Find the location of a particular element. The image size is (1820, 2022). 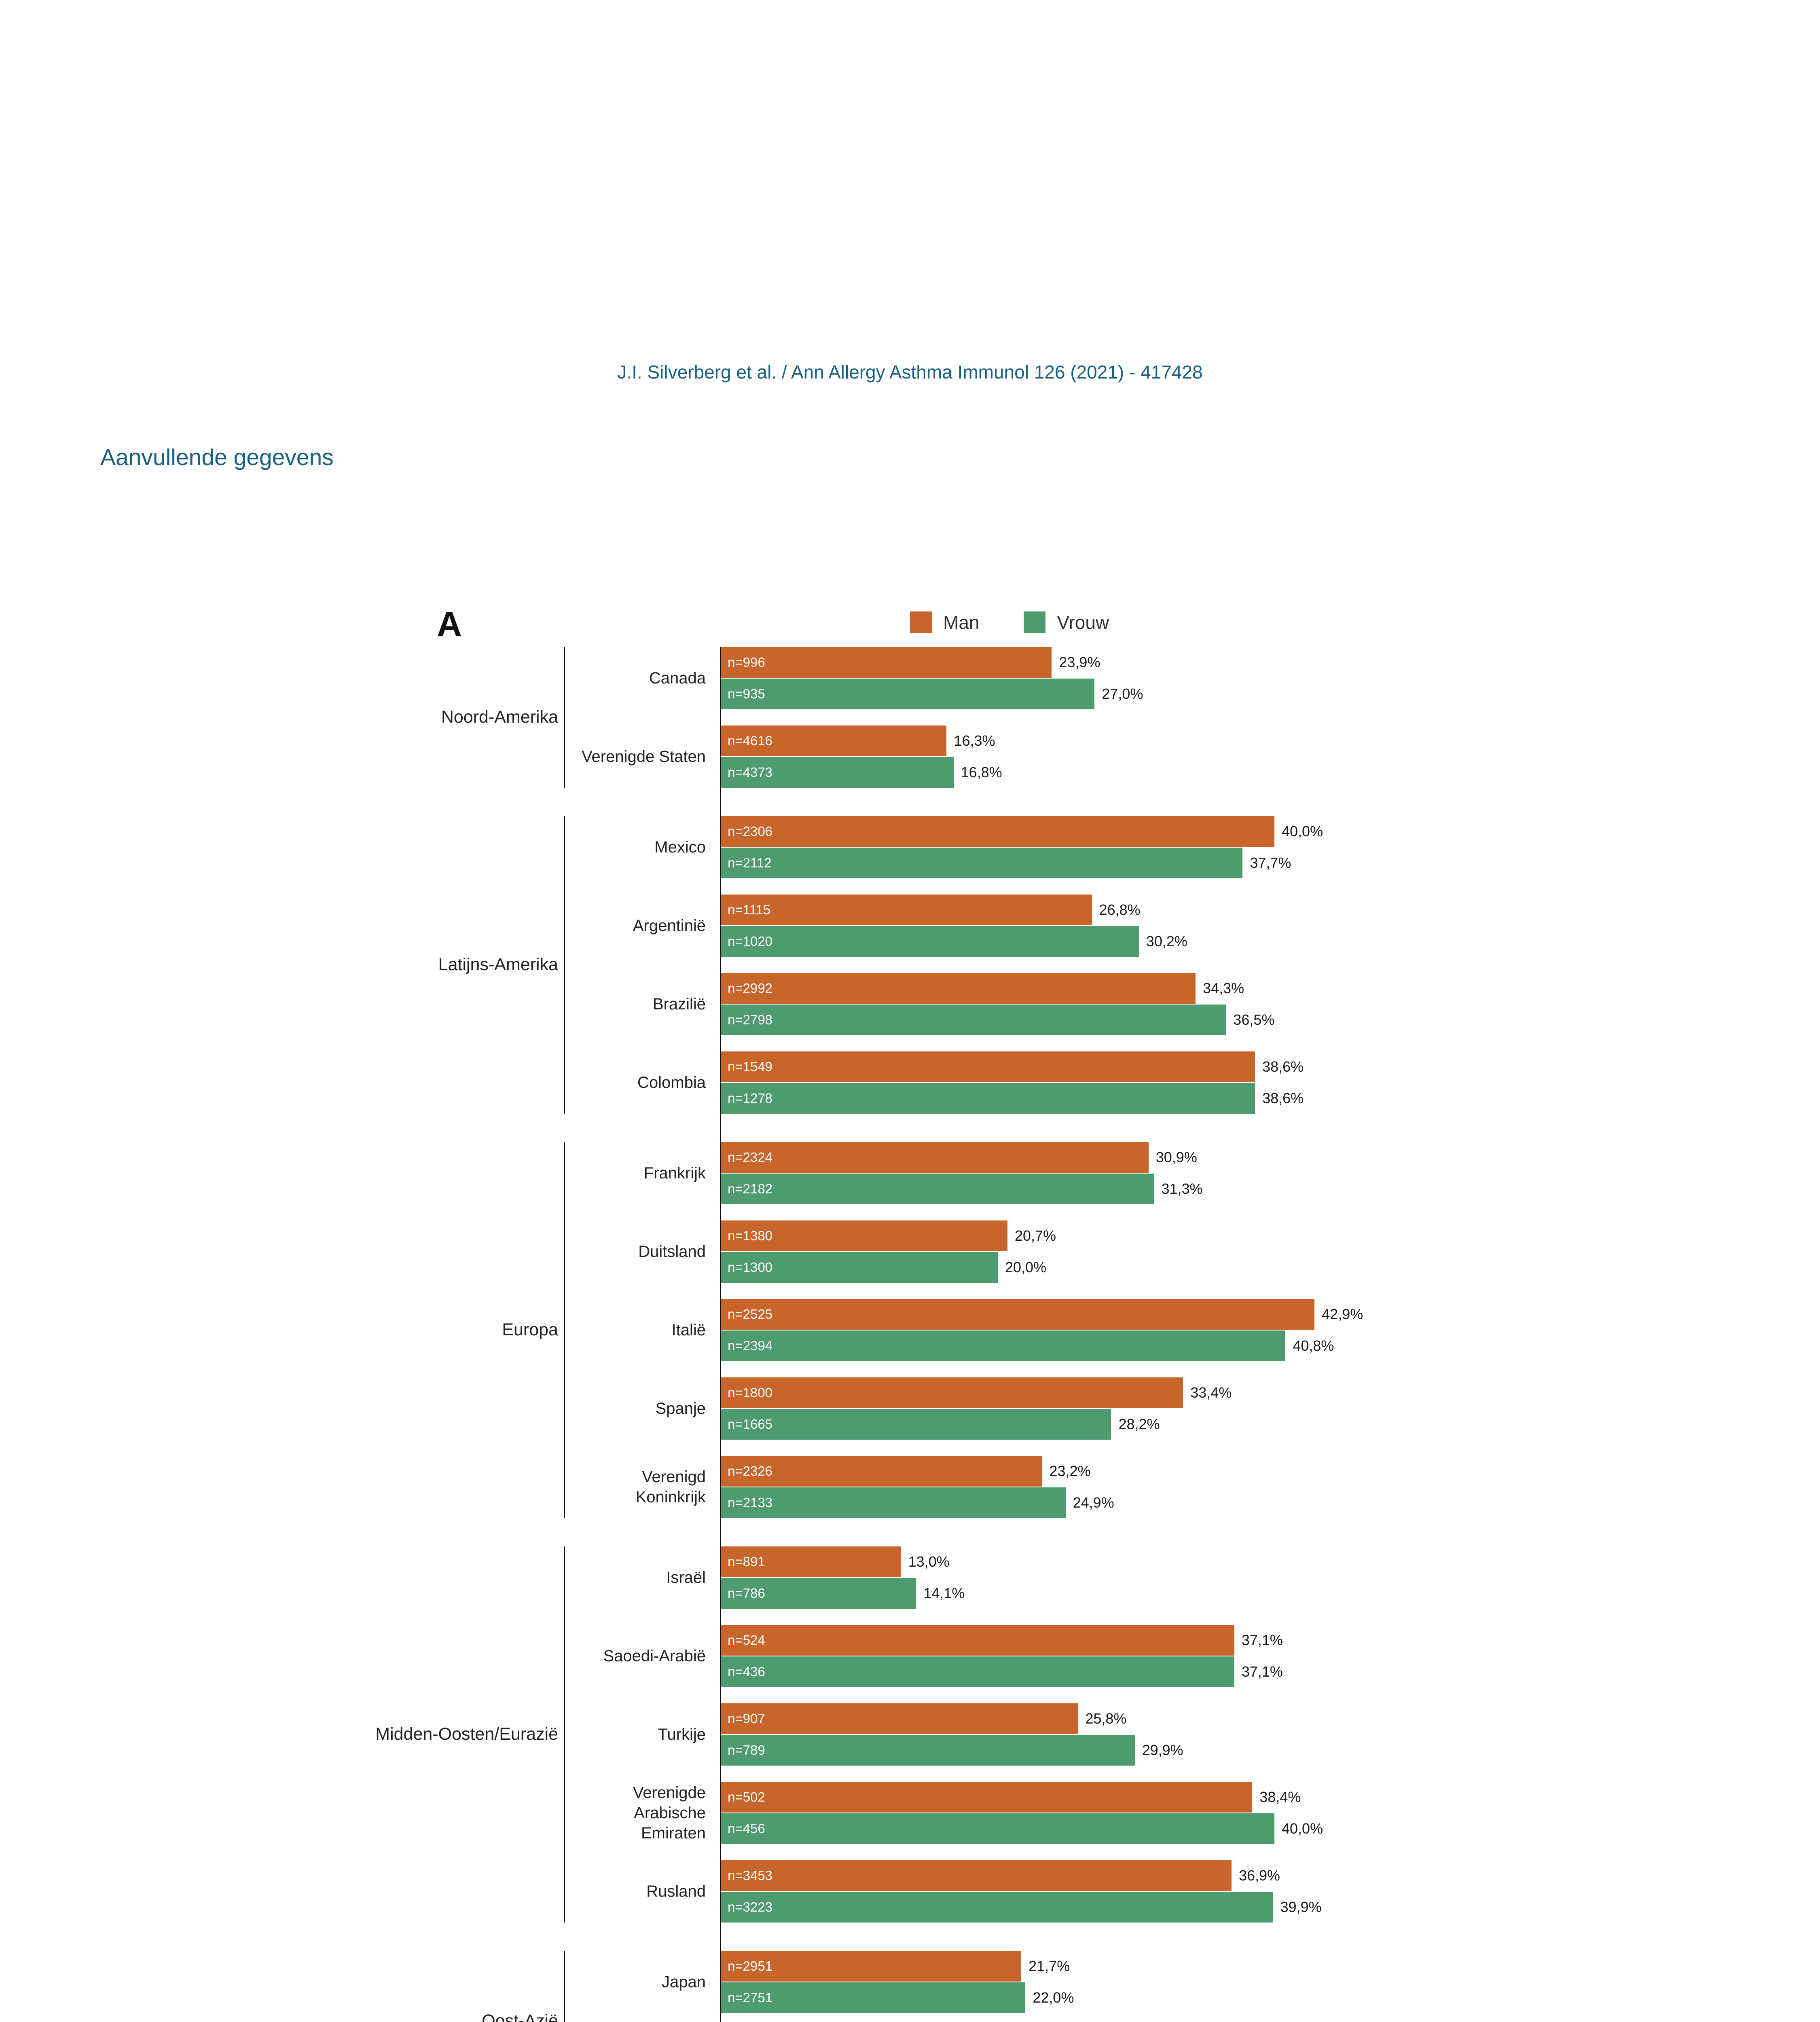

bar-vrouw-japan: n=2751 is located at coordinates (873, 1997).